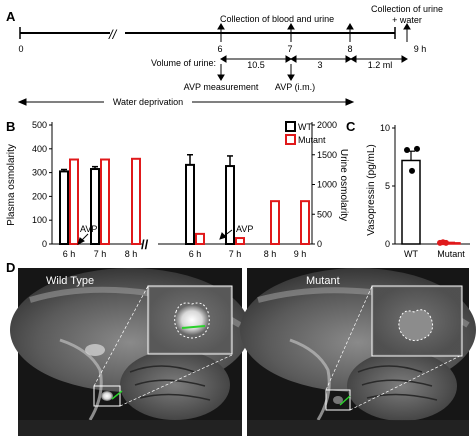  I want to click on hour-label: 7, so click(289, 49).